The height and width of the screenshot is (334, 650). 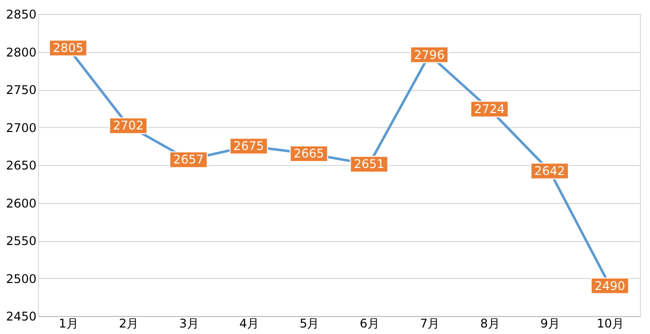 What do you see at coordinates (21, 203) in the screenshot?
I see `y-tick-label: 2600` at bounding box center [21, 203].